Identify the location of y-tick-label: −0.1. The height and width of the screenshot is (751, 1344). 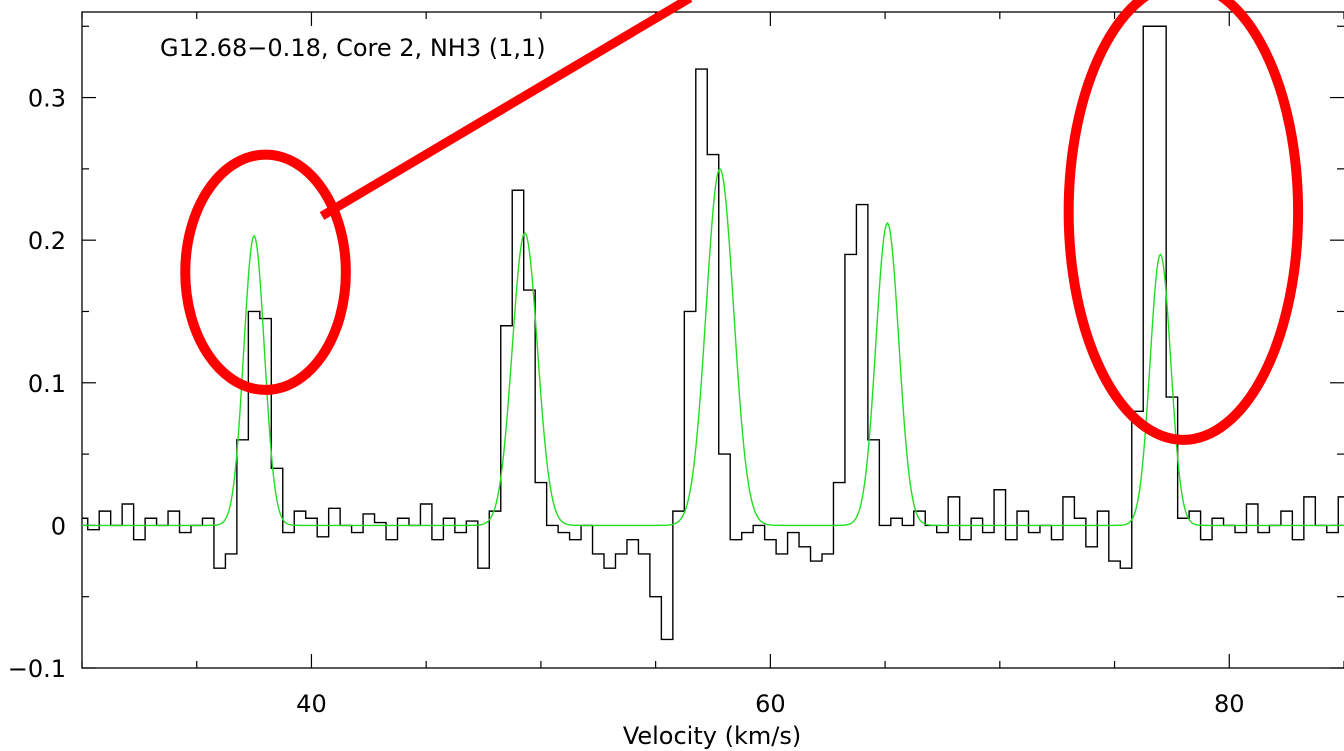
(37, 669).